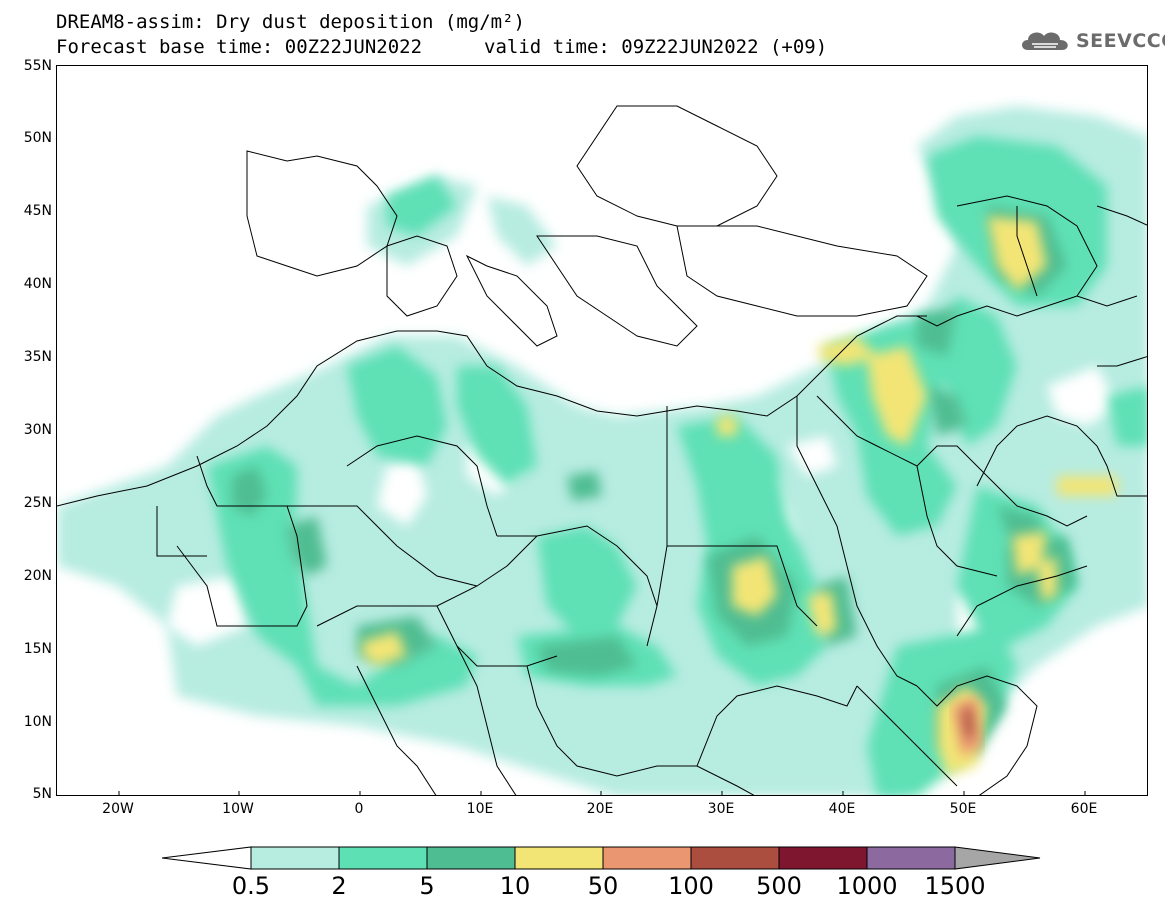  Describe the element at coordinates (37, 576) in the screenshot. I see `lat-label-20n: 20N` at that location.